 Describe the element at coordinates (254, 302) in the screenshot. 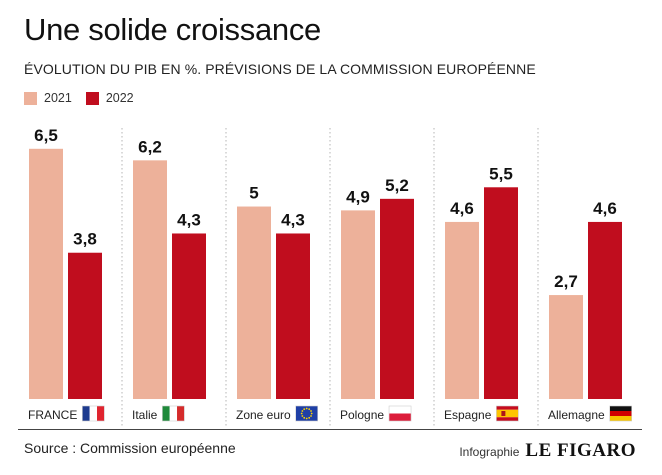

I see `bar-2021-zone-euro` at that location.